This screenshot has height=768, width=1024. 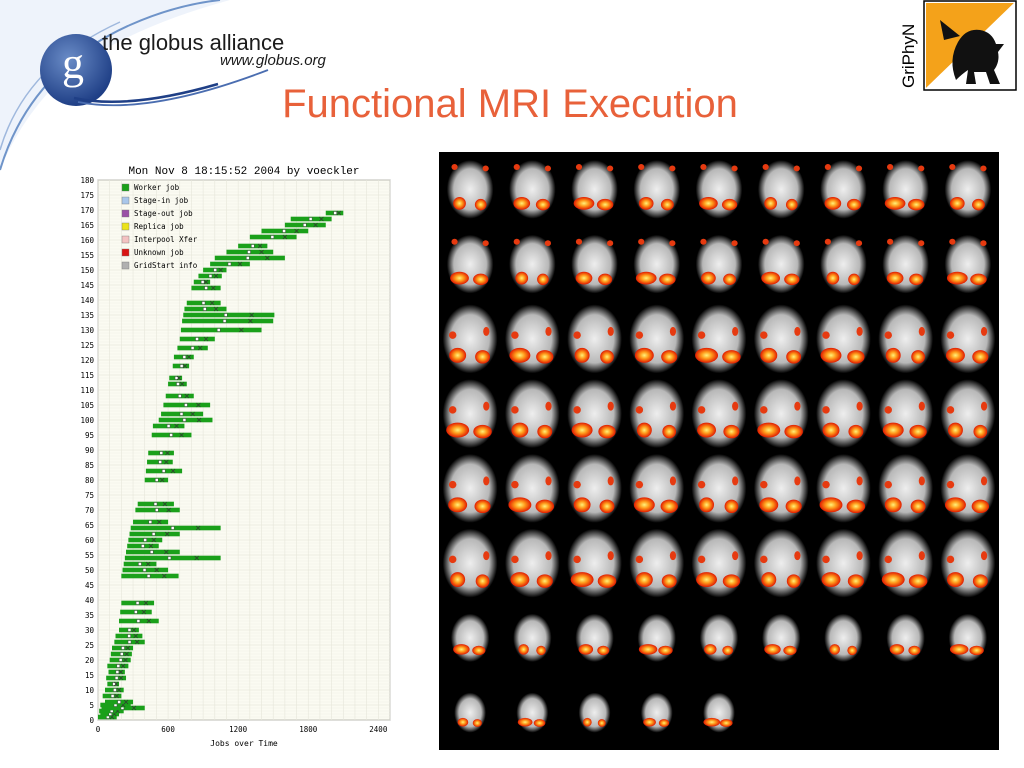 What do you see at coordinates (90, 570) in the screenshot?
I see `y-tick-label: 50` at bounding box center [90, 570].